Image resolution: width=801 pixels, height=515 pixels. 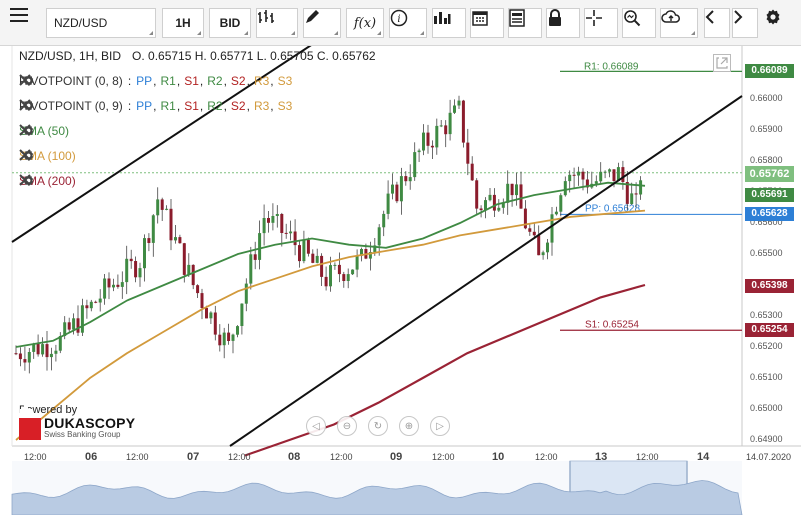 What do you see at coordinates (766, 439) in the screenshot?
I see `y-tick-label: 0.64900` at bounding box center [766, 439].